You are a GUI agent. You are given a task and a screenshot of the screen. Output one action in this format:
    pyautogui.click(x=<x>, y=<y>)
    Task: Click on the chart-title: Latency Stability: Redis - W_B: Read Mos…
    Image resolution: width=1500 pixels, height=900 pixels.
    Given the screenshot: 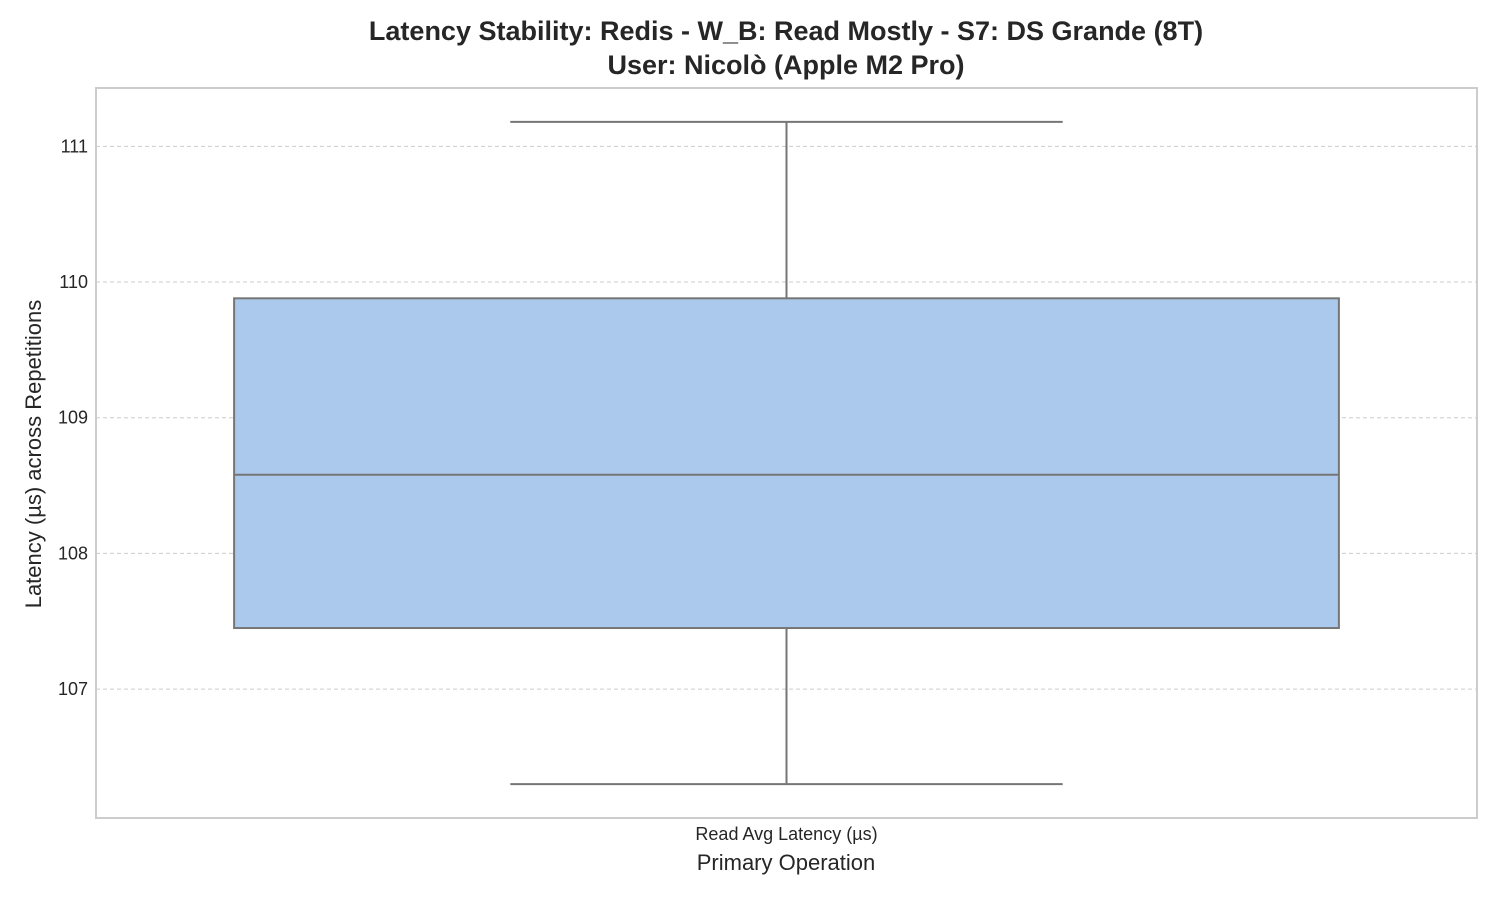 What is the action you would take?
    pyautogui.click(x=786, y=31)
    